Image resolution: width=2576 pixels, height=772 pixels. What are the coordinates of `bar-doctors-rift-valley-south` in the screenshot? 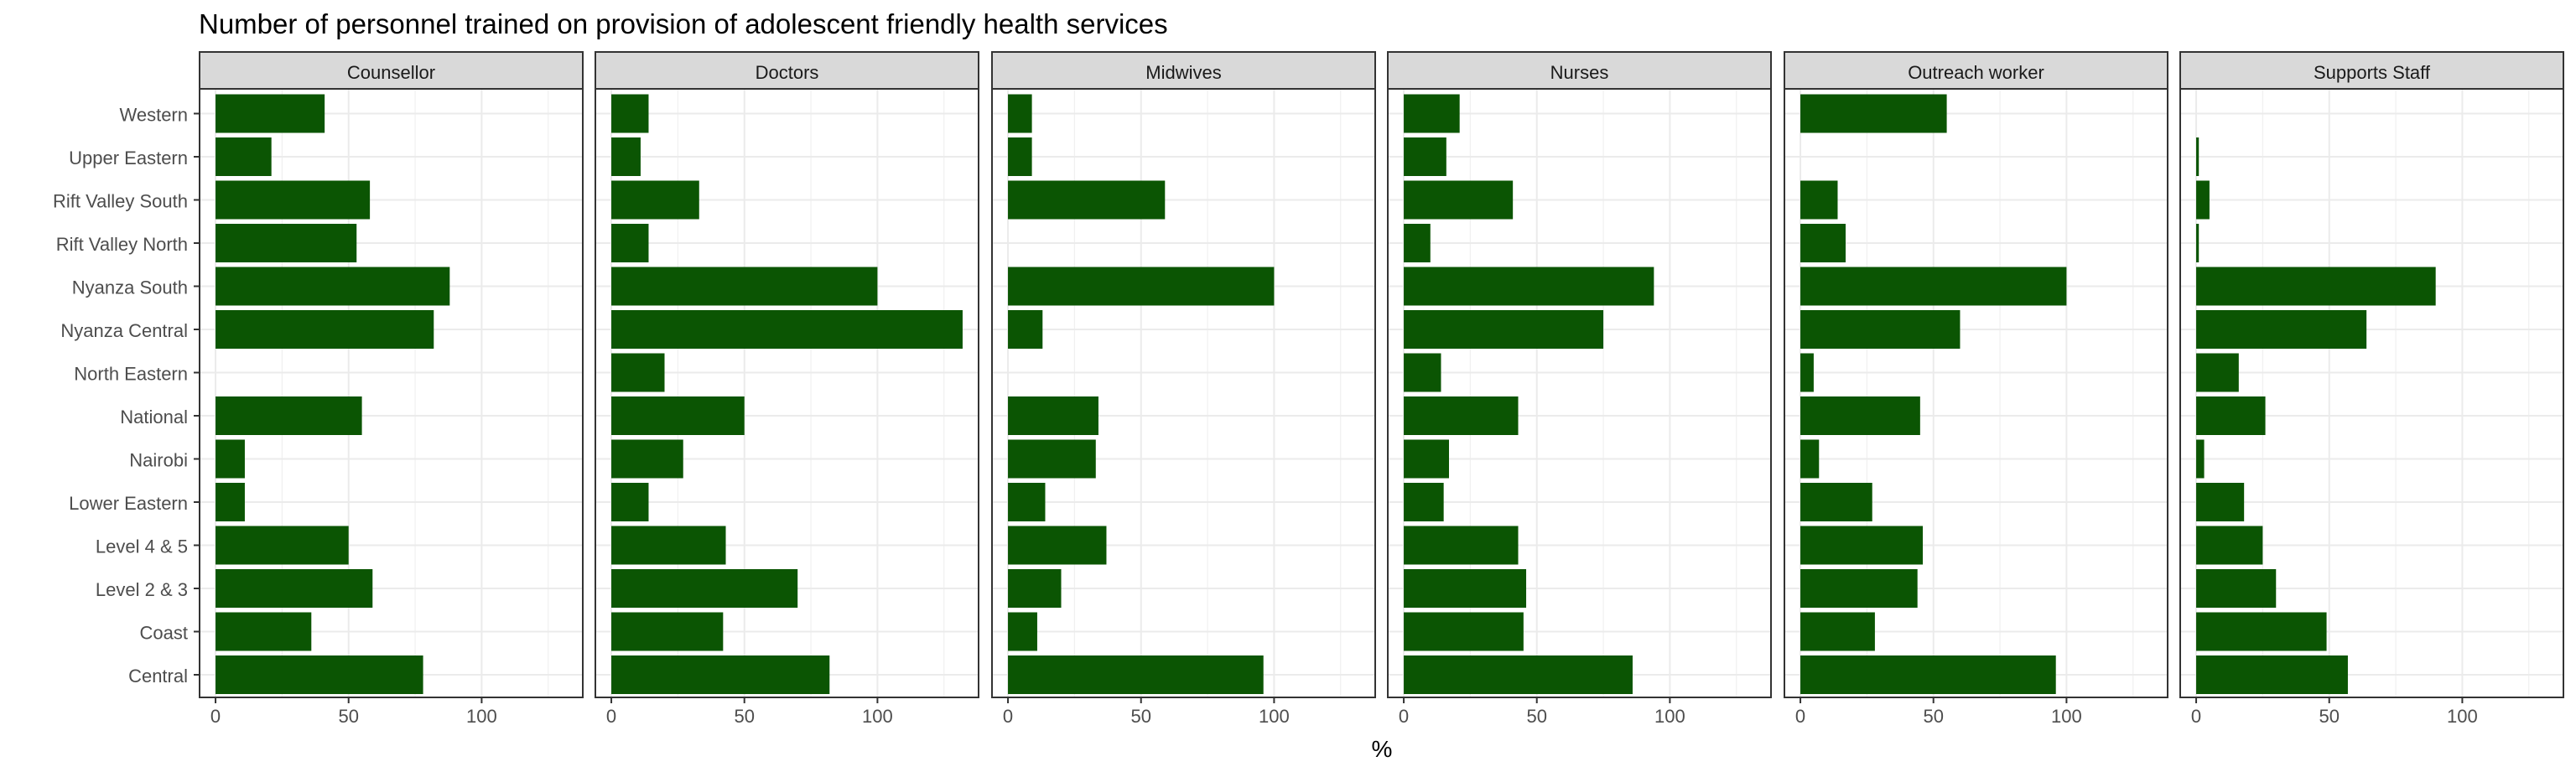 It's located at (655, 200).